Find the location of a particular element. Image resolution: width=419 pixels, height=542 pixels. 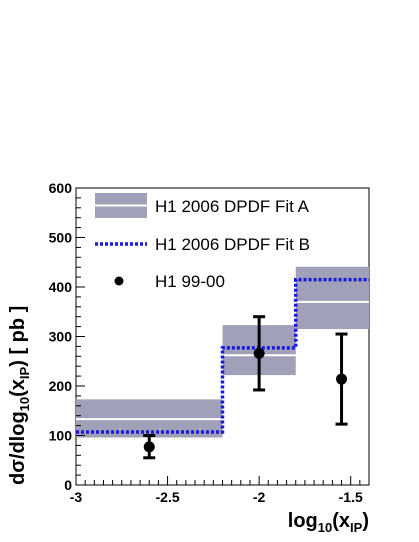

legend-label-data: H1 99-00 is located at coordinates (190, 281).